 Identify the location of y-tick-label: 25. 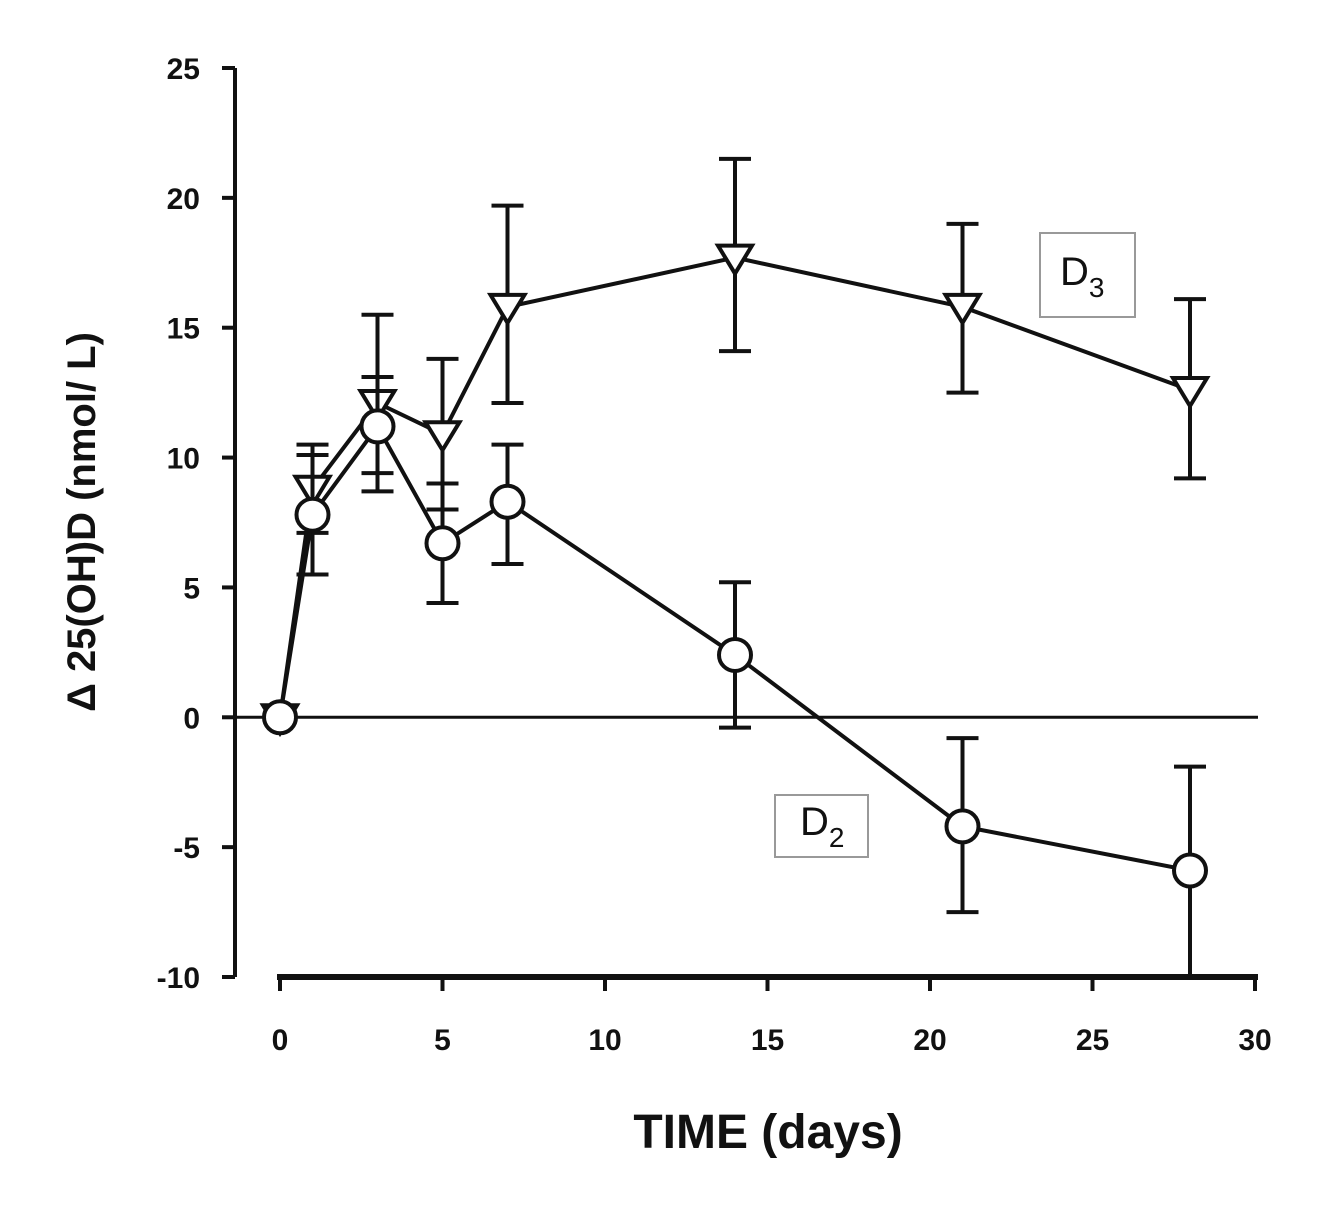
(183, 69).